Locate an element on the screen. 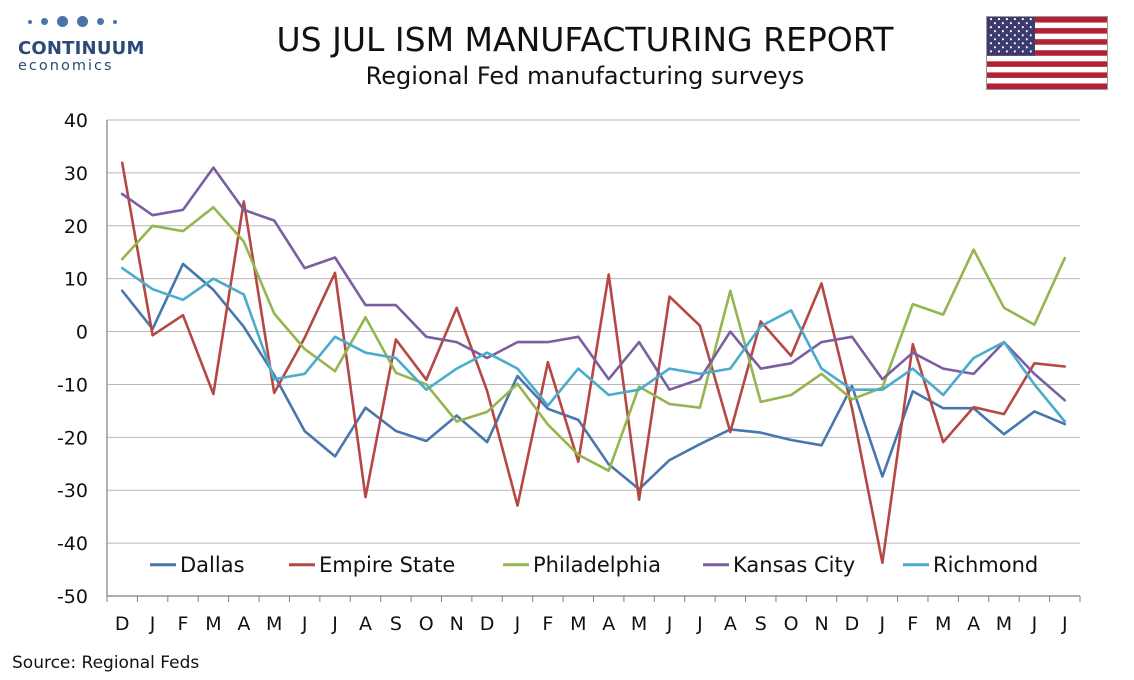  y-tick-label: -50 is located at coordinates (72, 597).